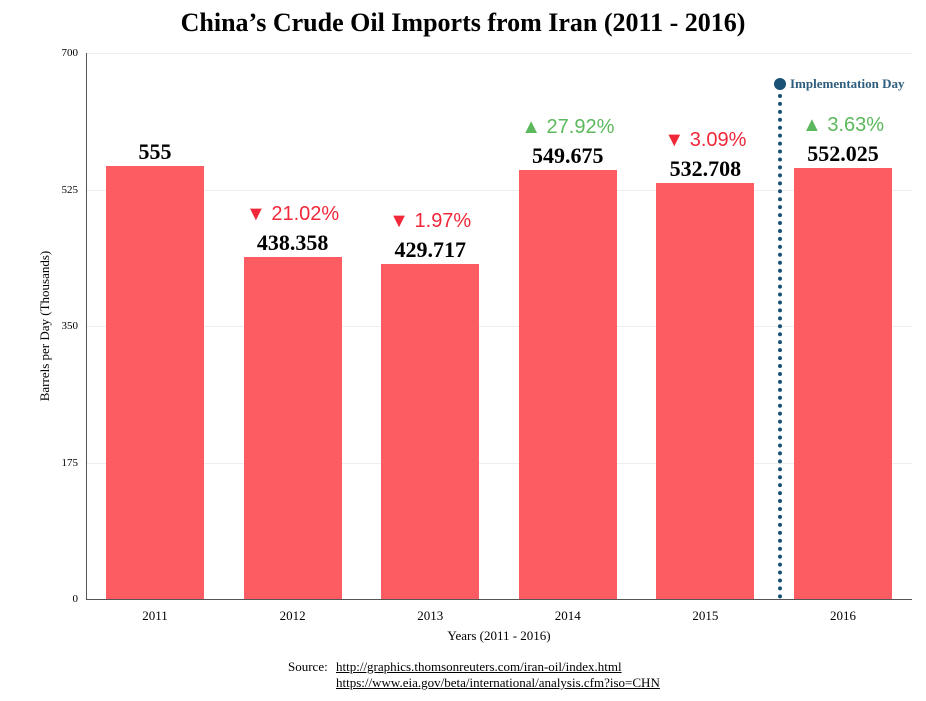 The image size is (926, 701). Describe the element at coordinates (292, 428) in the screenshot. I see `bar-2012` at that location.